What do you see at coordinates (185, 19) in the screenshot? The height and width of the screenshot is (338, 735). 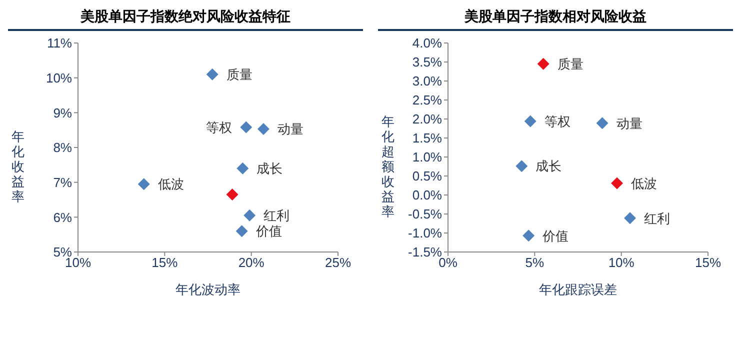 I see `chart-title: 美股单因子指数绝对风险收益特征` at bounding box center [185, 19].